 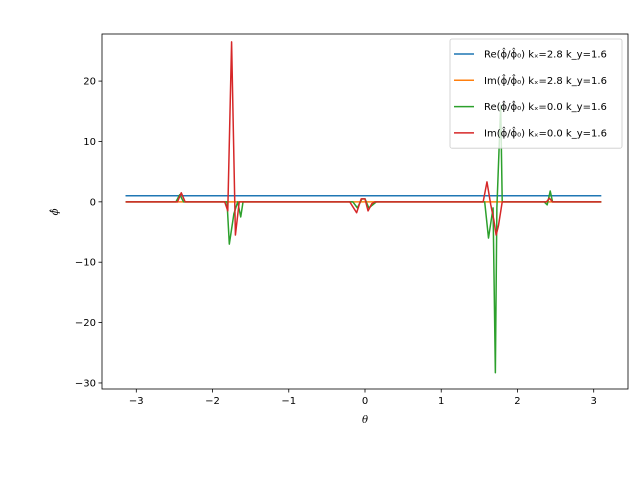 What do you see at coordinates (85, 383) in the screenshot?
I see `y-tick-label: −30` at bounding box center [85, 383].